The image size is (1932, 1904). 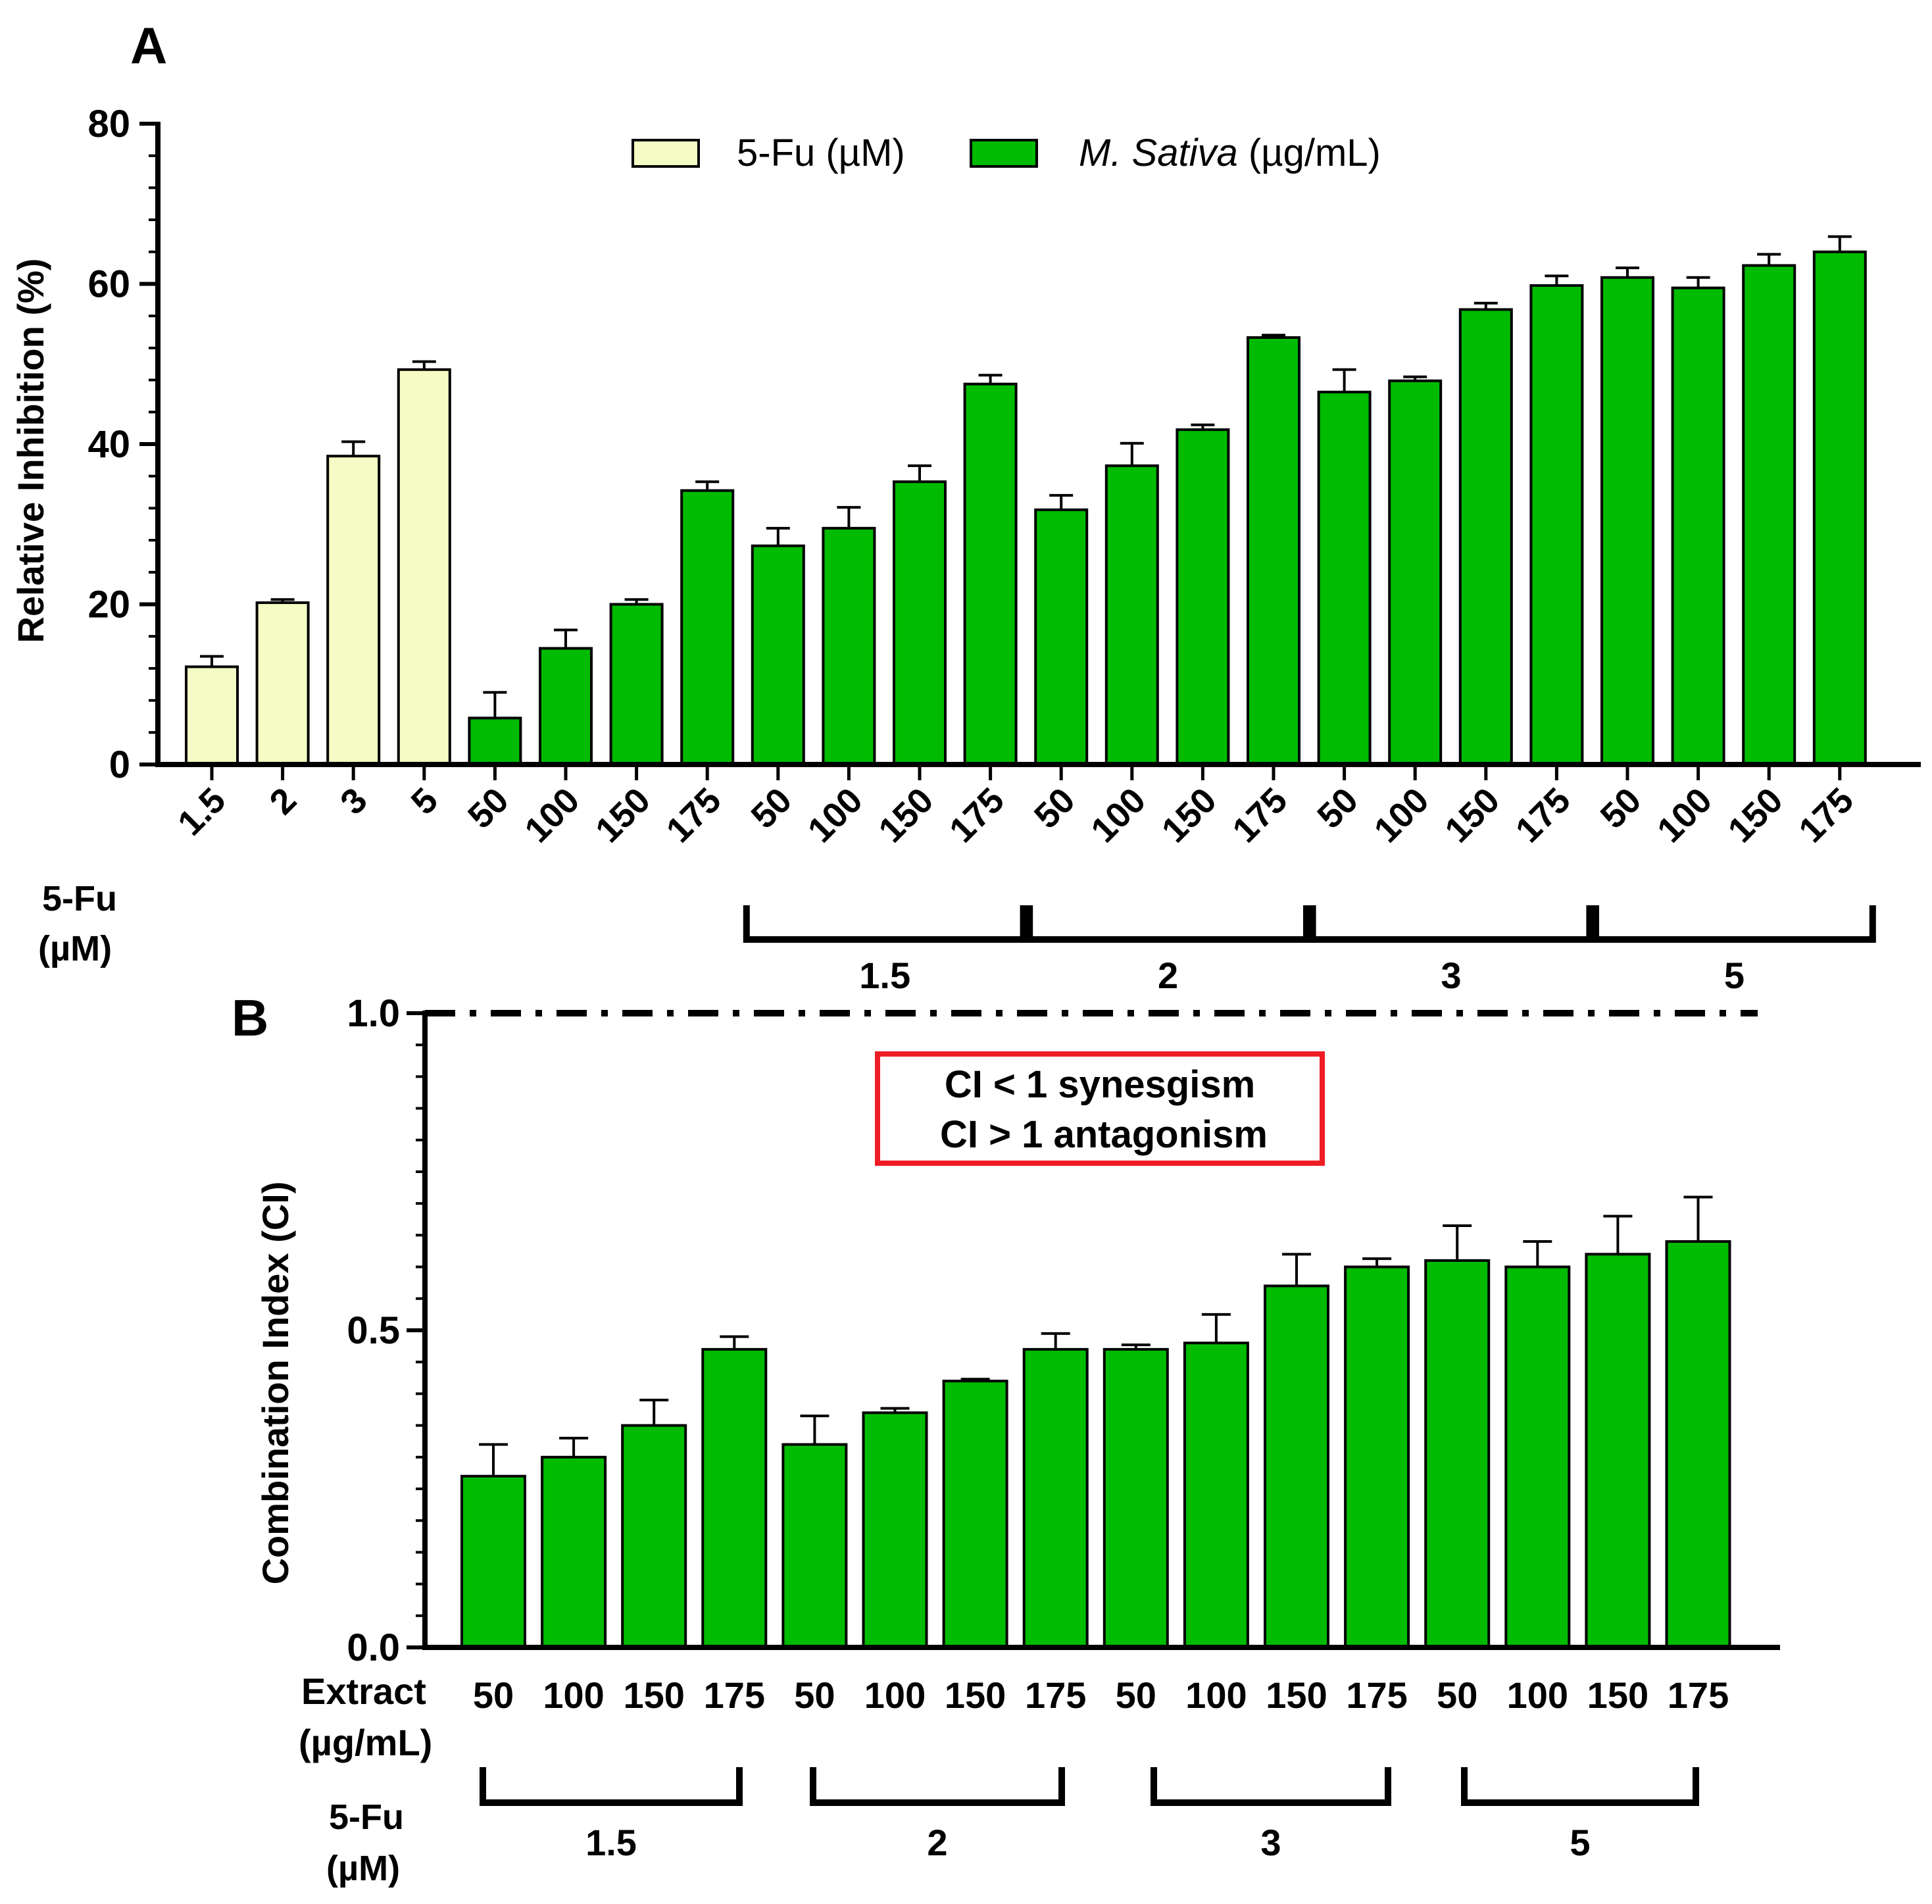 What do you see at coordinates (373, 1647) in the screenshot?
I see `y-tick-label: 0.0` at bounding box center [373, 1647].